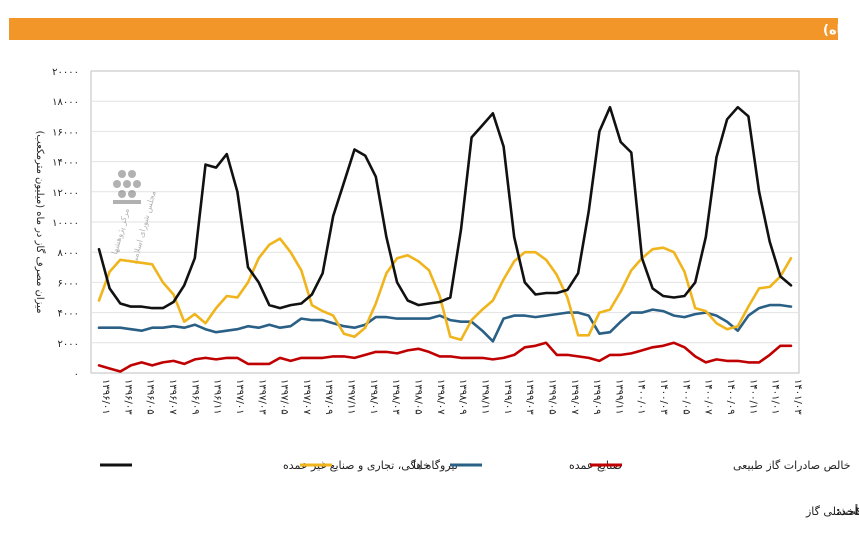  I want to click on y-tick-label: ۰, so click(76, 374).